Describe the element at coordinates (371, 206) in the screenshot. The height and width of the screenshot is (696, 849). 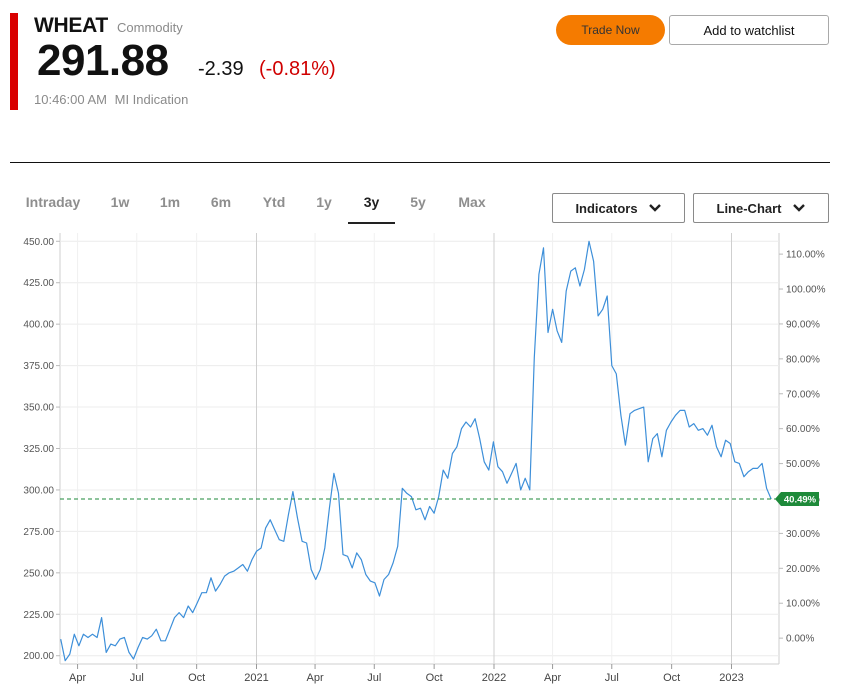
I see `tab-3y: 3y` at that location.